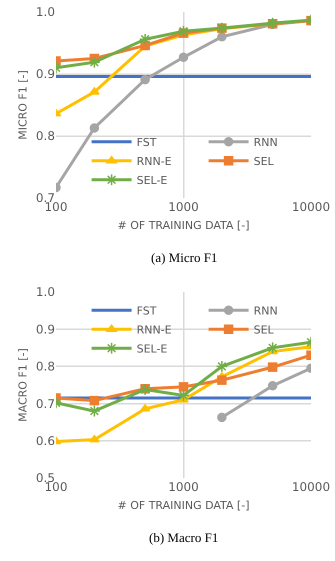 This screenshot has height=561, width=335. What do you see at coordinates (184, 257) in the screenshot?
I see `text: (a) Micro F1` at bounding box center [184, 257].